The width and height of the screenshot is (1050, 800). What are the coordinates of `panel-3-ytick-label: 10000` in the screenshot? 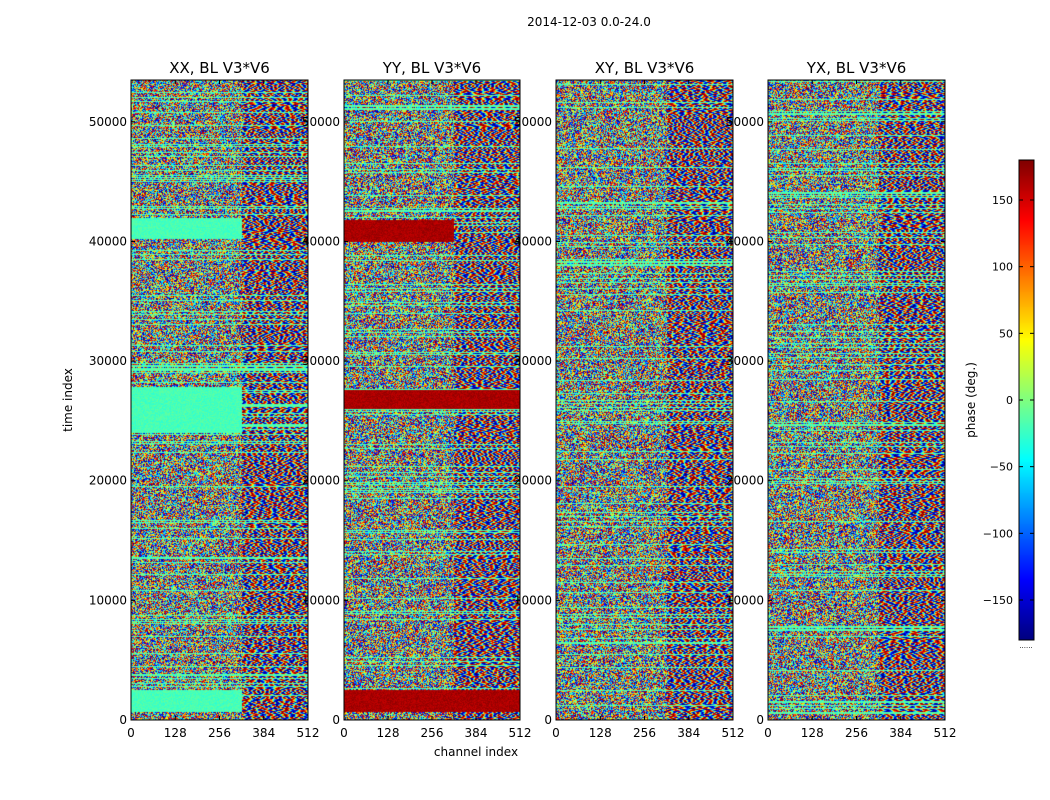 It's located at (745, 600).